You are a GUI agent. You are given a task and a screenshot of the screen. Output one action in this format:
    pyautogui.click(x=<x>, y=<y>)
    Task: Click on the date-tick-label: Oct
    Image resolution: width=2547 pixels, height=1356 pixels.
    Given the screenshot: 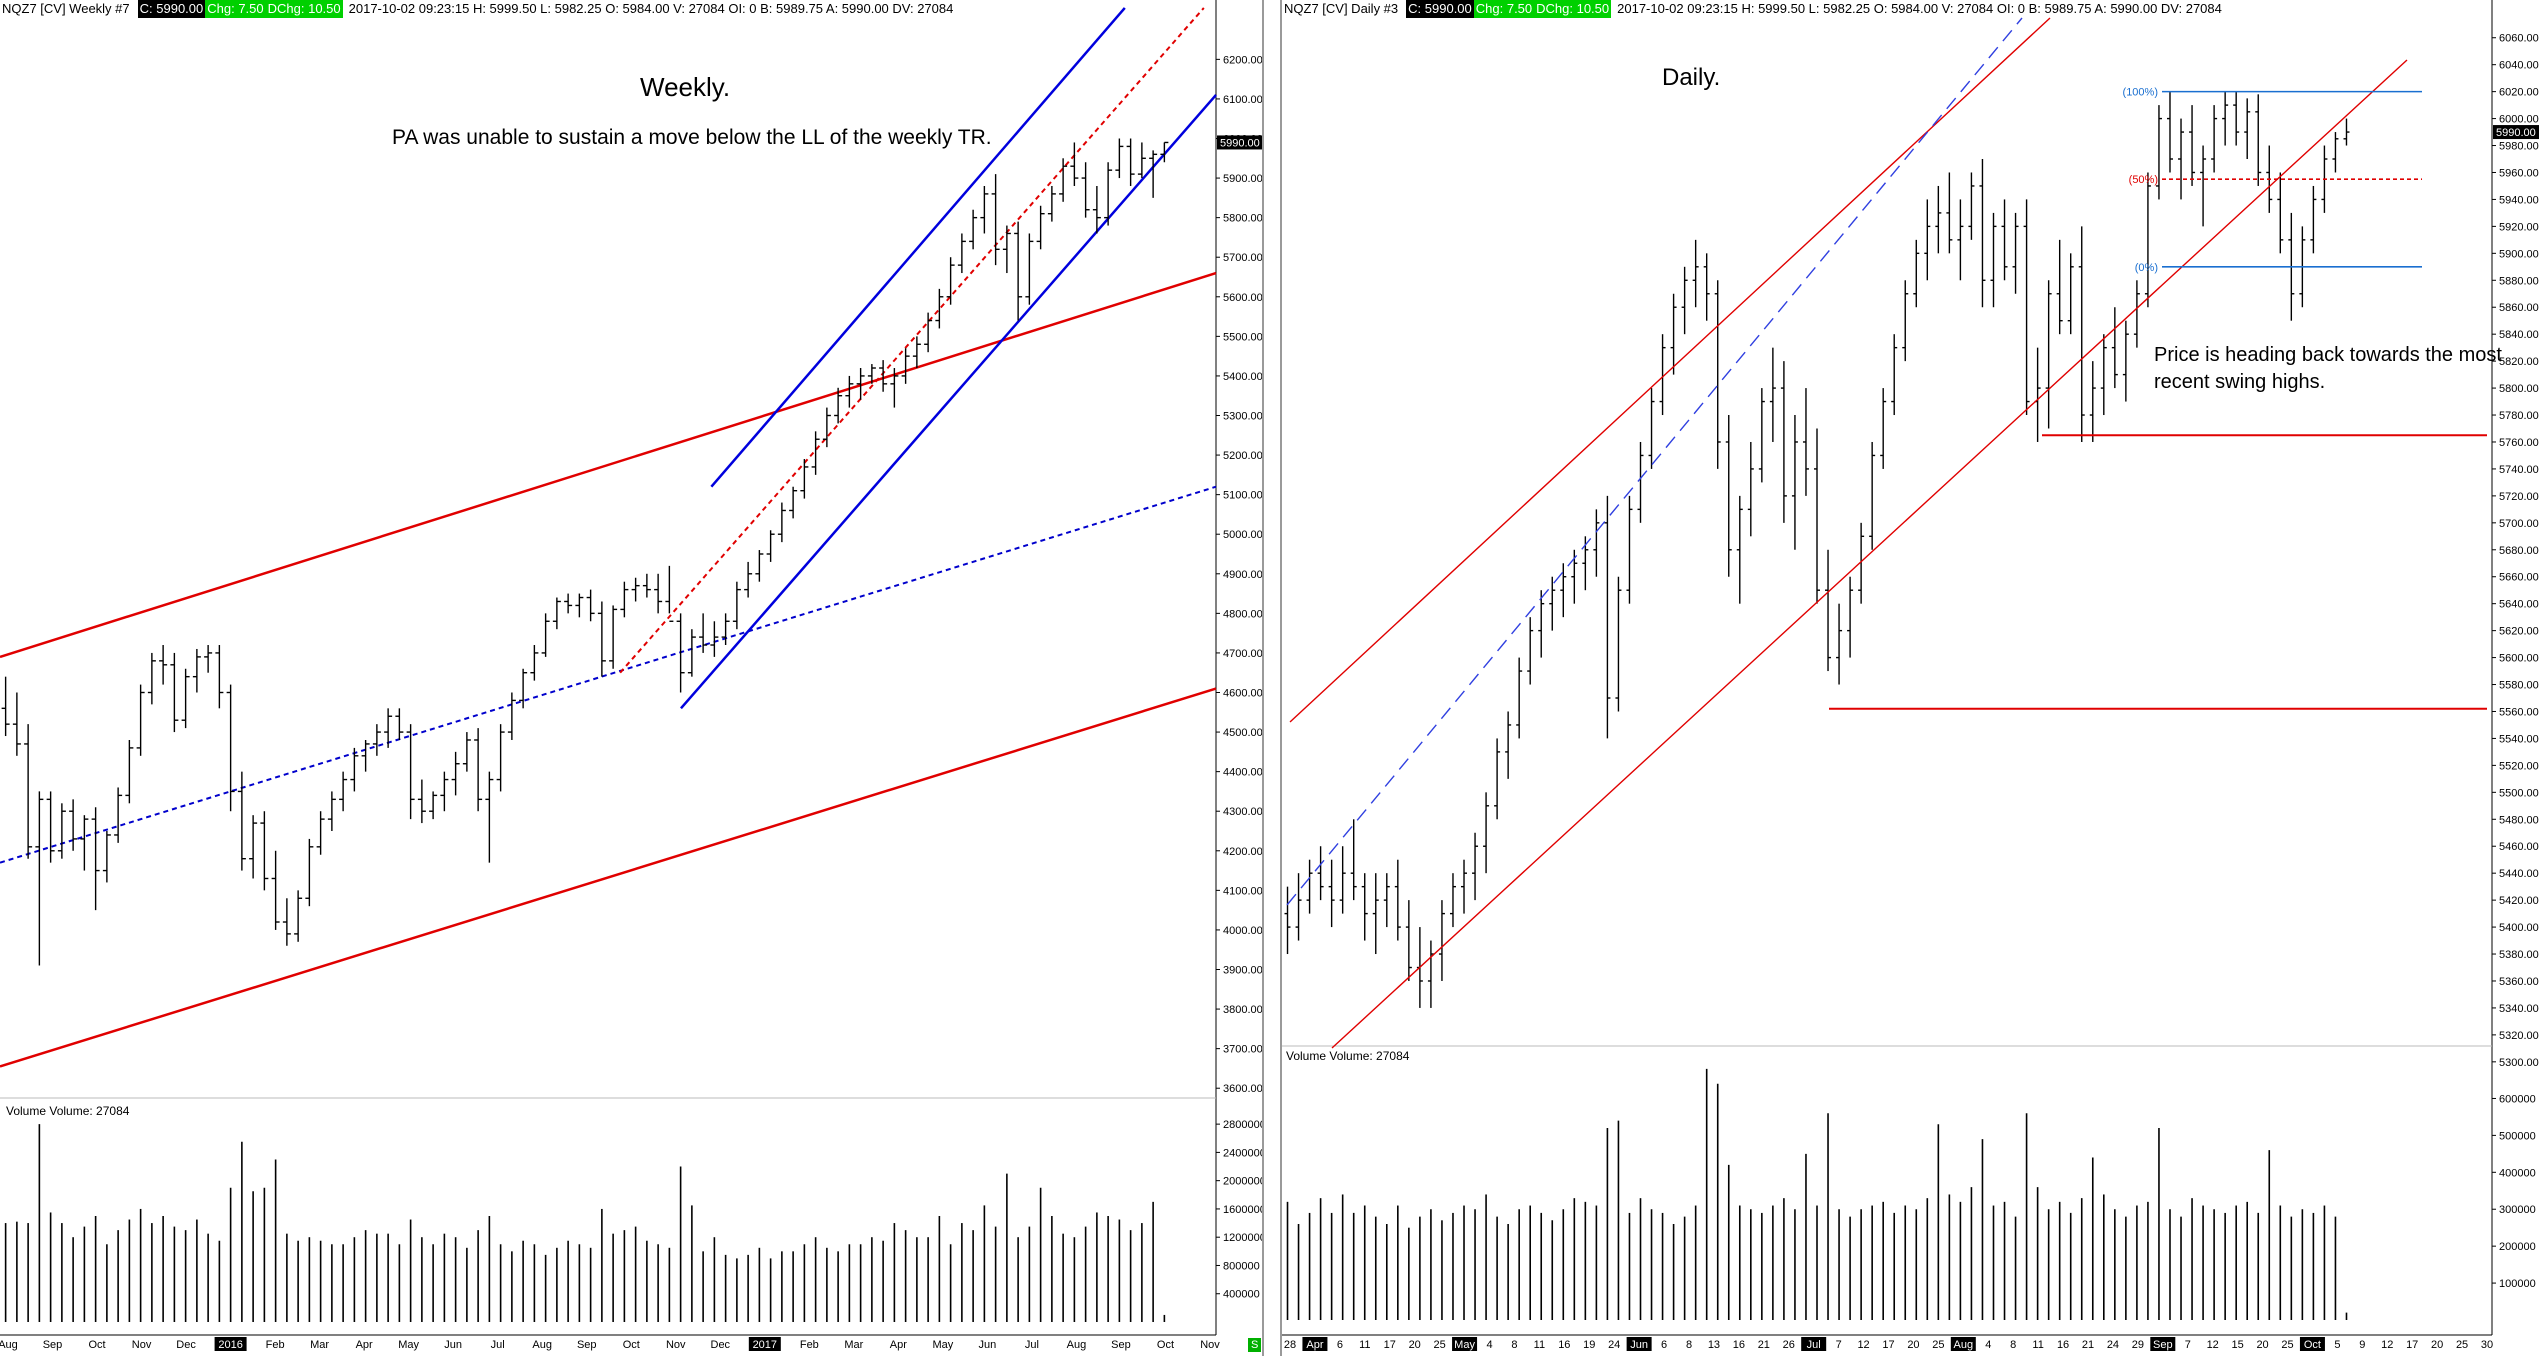 What is the action you would take?
    pyautogui.click(x=96, y=1345)
    